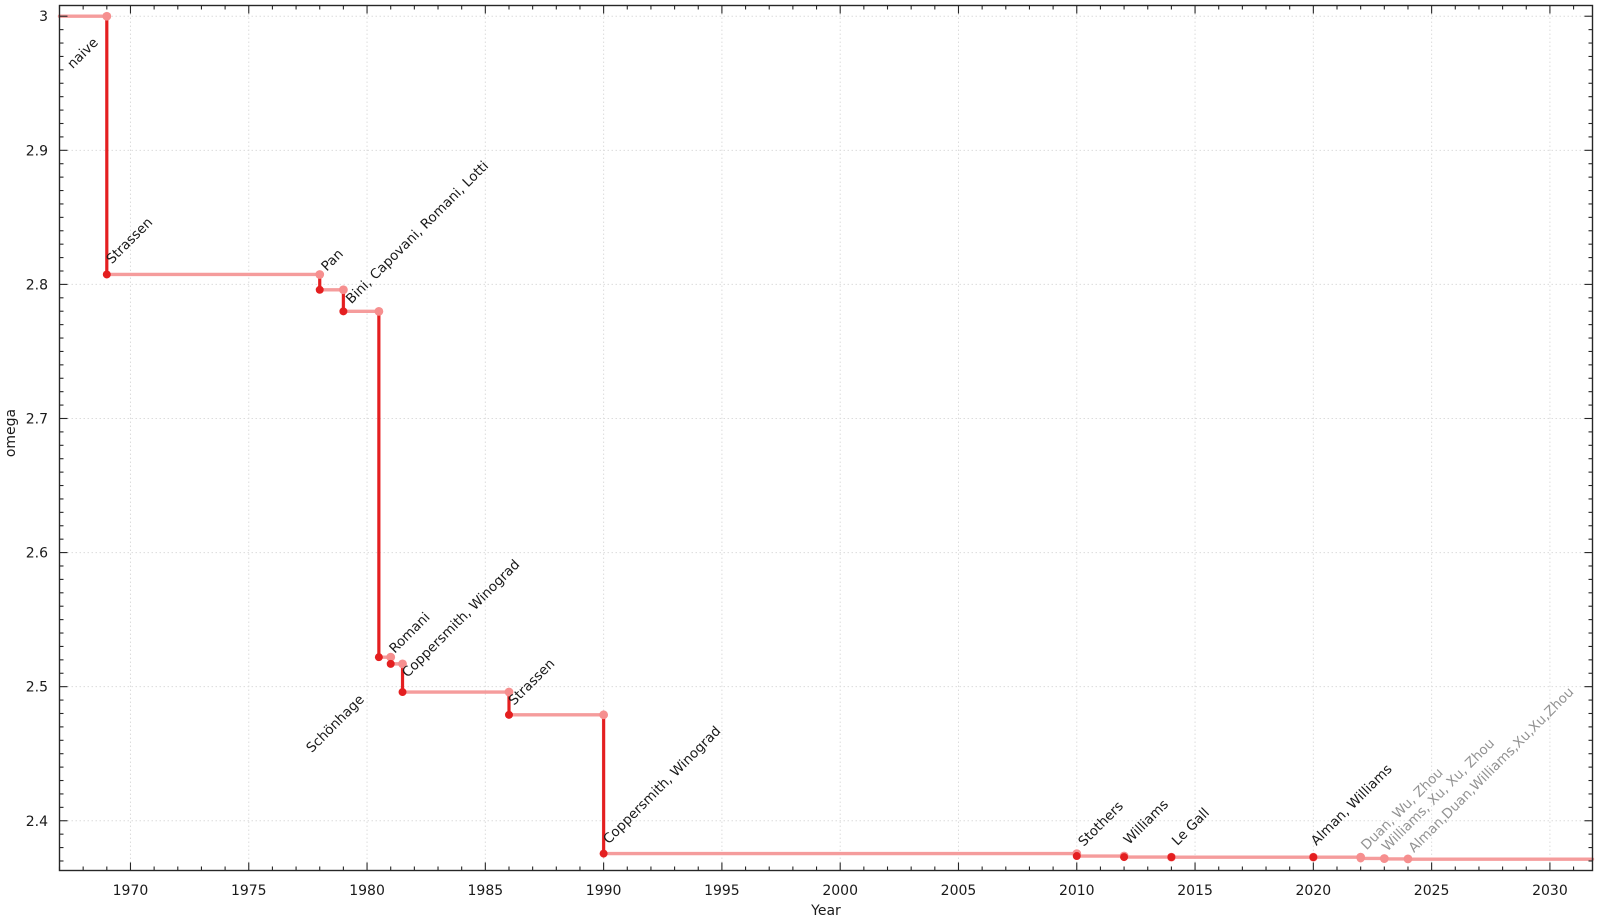  I want to click on x-tick-label: 2030, so click(1550, 891).